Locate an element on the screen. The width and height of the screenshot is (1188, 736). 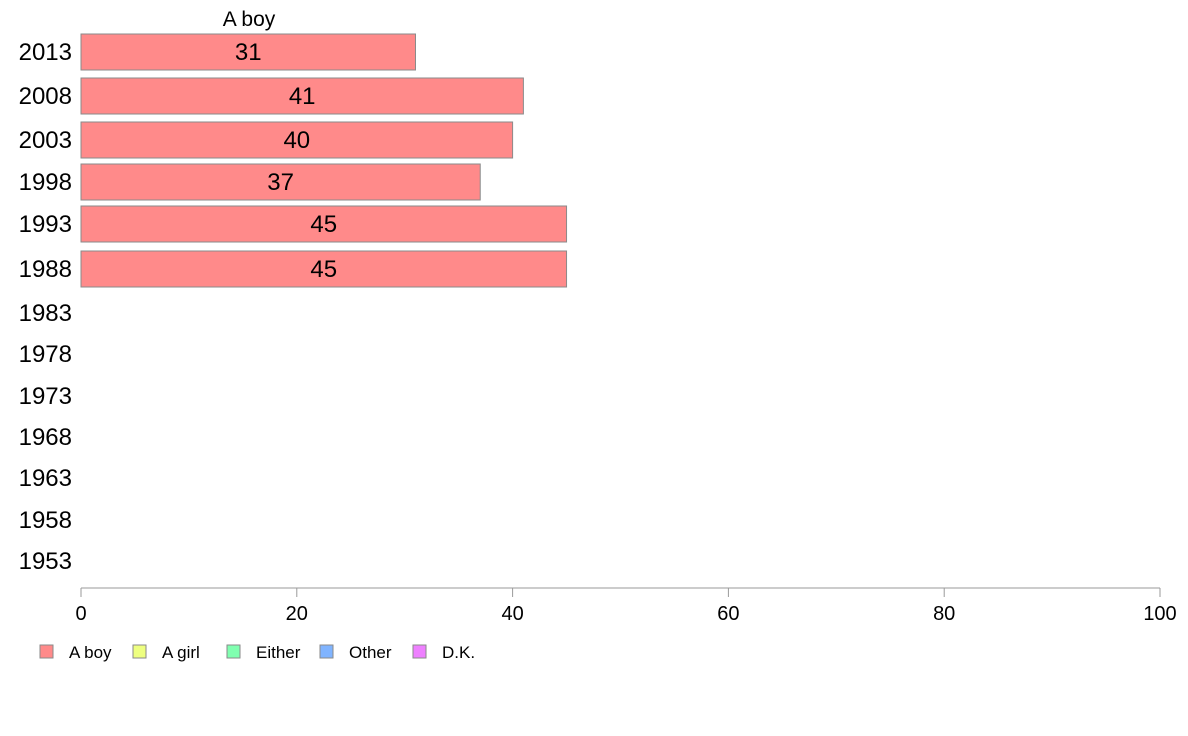
data-label: 40 is located at coordinates (296, 140).